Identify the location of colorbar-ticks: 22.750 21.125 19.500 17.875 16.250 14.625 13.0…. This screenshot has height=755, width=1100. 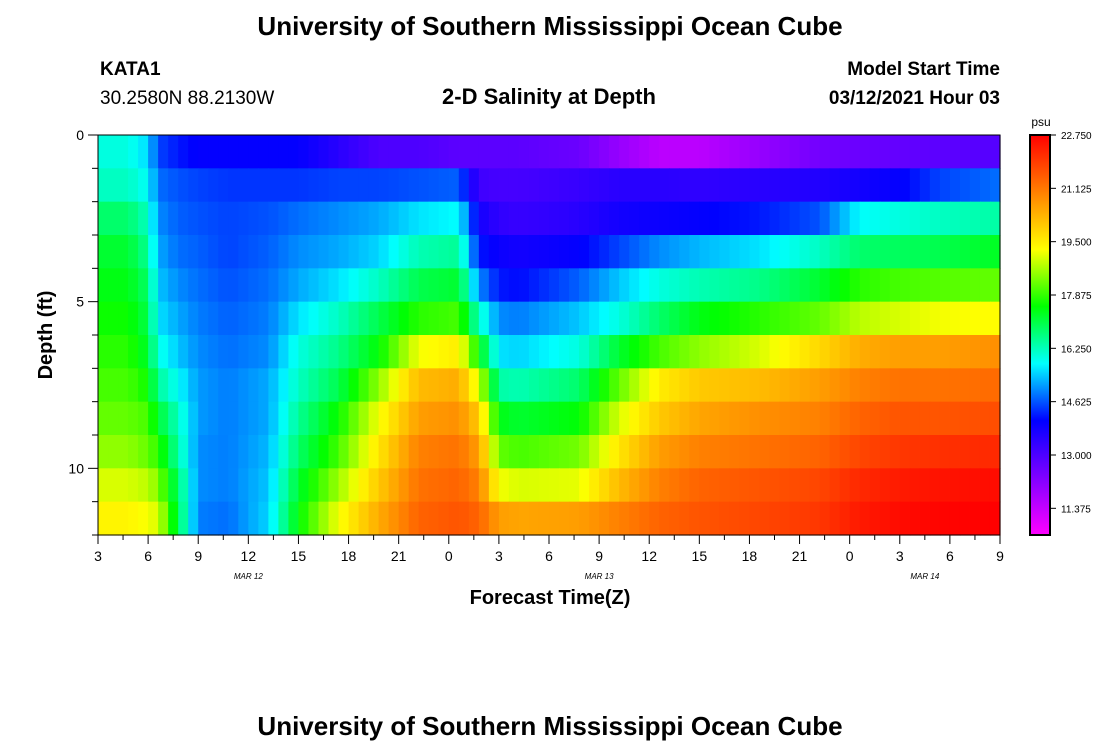
(1071, 323).